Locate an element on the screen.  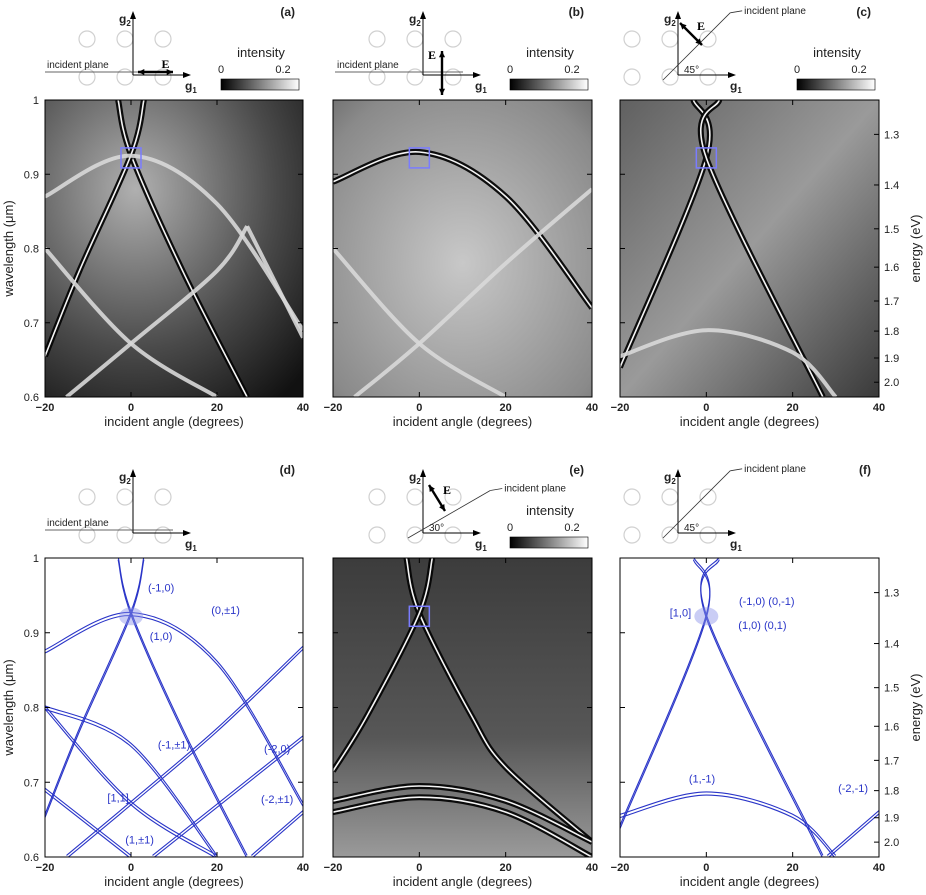
y2-tick-label: 1.8 is located at coordinates (891, 792).